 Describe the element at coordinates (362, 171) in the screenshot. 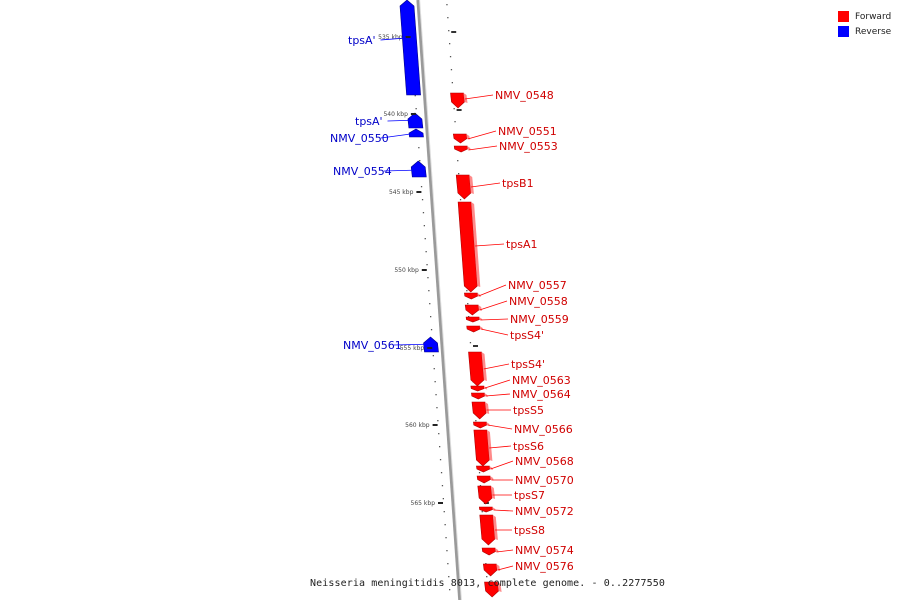

I see `gene-label-left: NMV_0554` at that location.